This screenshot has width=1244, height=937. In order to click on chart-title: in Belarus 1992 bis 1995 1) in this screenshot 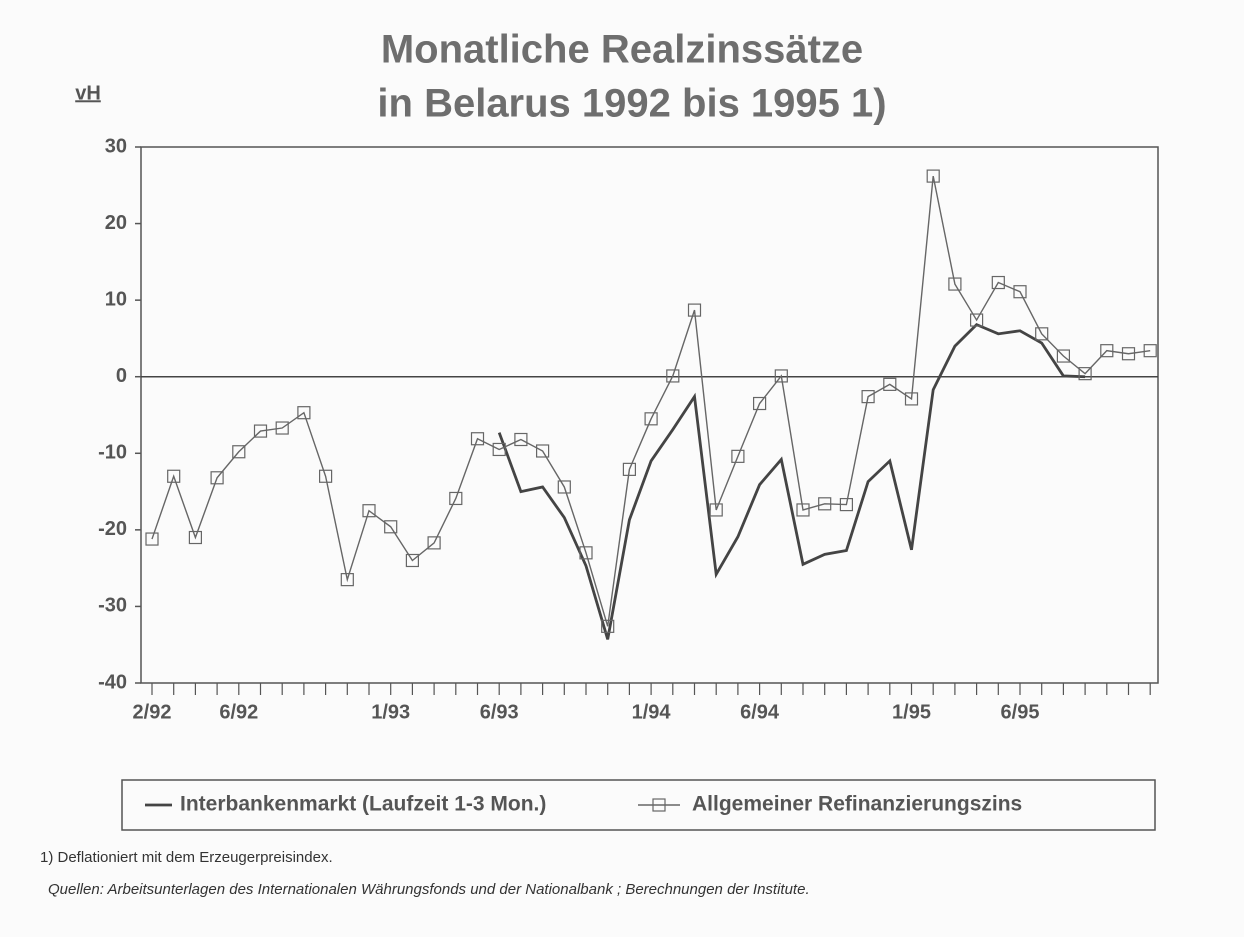, I will do `click(631, 104)`.